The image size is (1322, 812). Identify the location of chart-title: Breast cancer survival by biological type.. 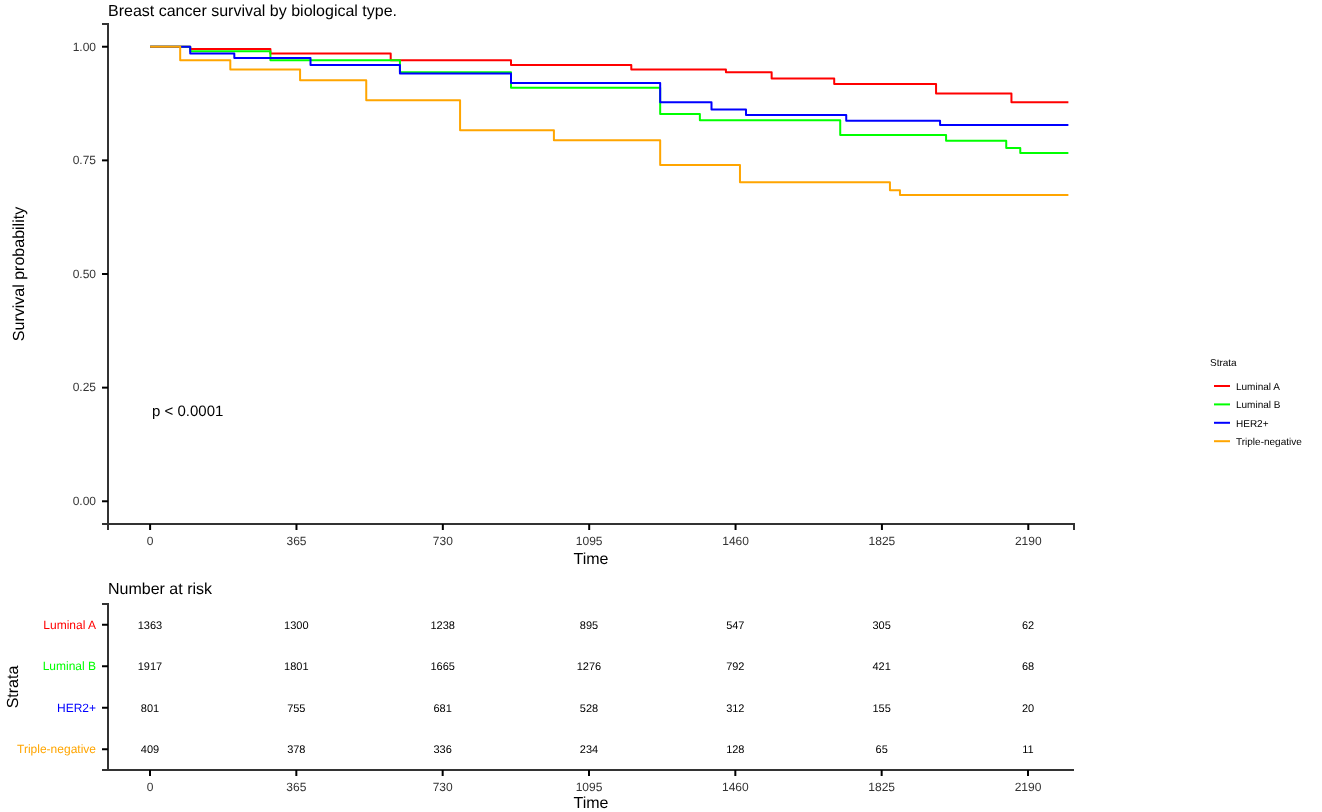
(253, 11).